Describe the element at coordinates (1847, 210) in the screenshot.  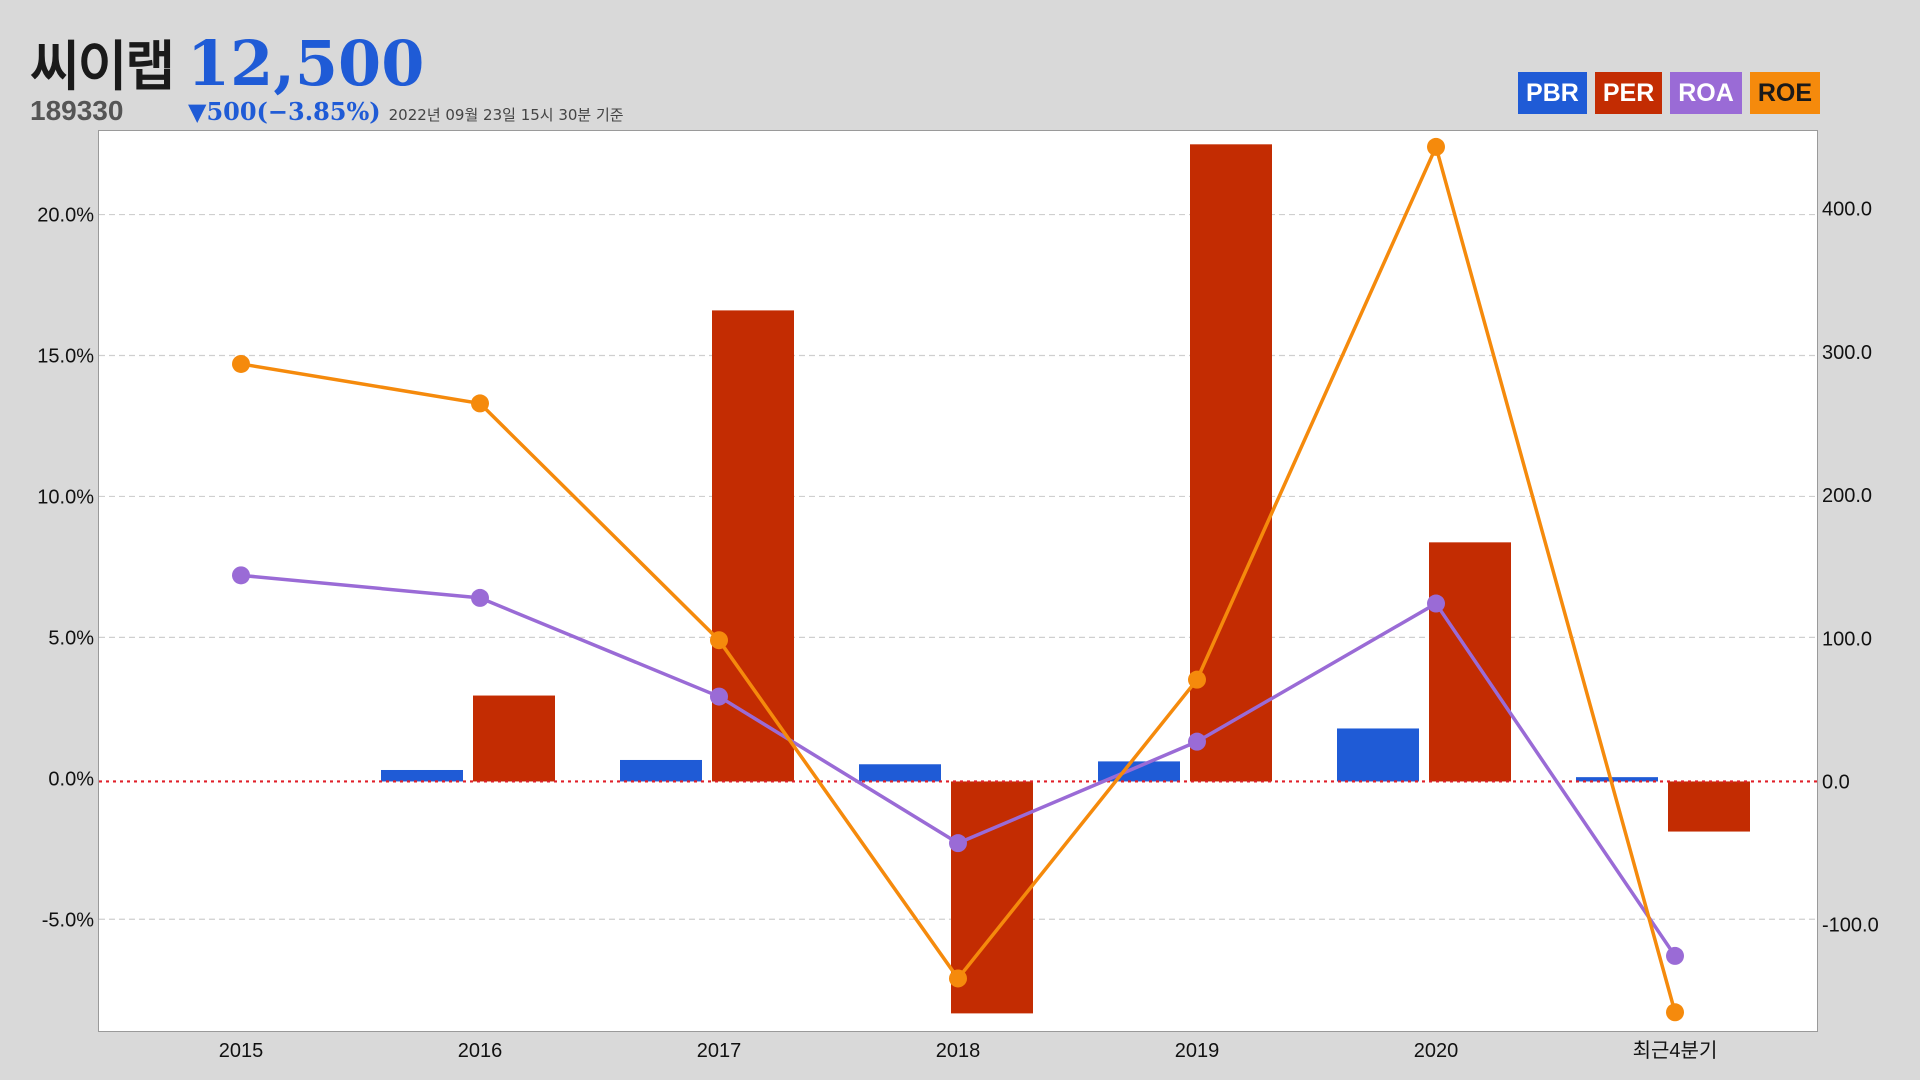
I see `right-axis-tick-label: 400.0` at that location.